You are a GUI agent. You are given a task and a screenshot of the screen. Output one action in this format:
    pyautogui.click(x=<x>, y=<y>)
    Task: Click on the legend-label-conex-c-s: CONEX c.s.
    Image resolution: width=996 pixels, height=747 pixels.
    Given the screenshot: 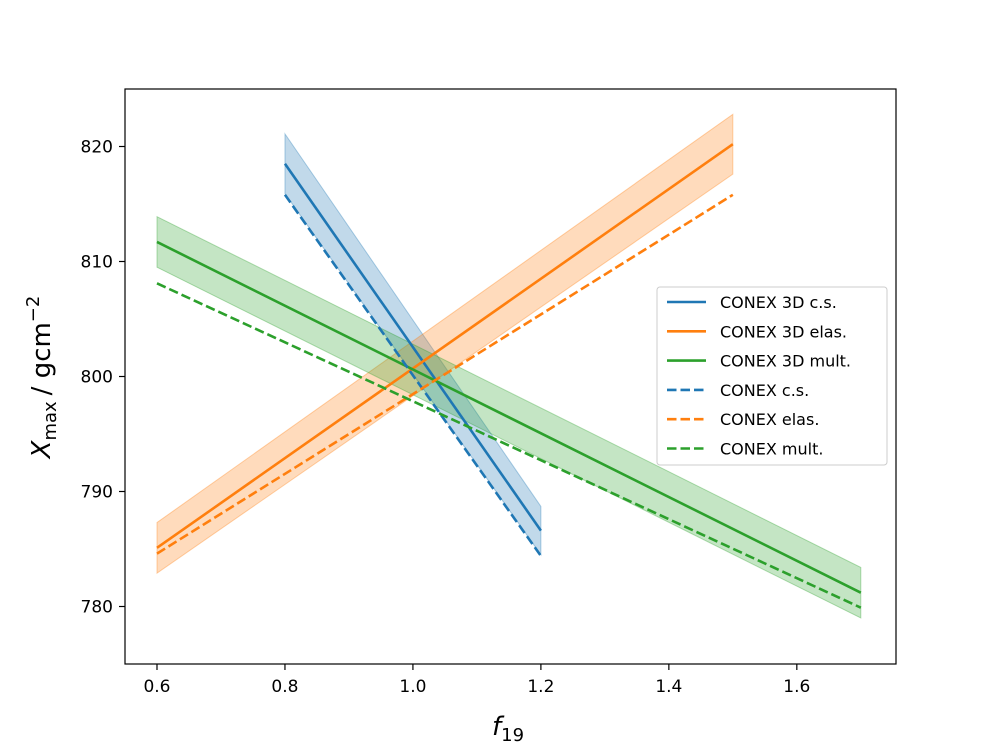 What is the action you would take?
    pyautogui.click(x=764, y=390)
    